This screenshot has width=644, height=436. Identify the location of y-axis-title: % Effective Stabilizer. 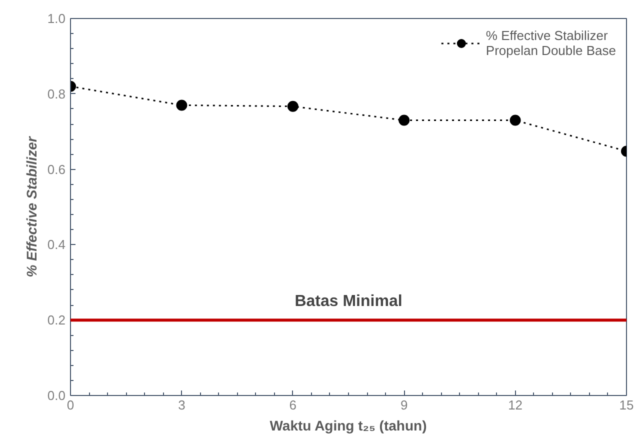
(31, 206).